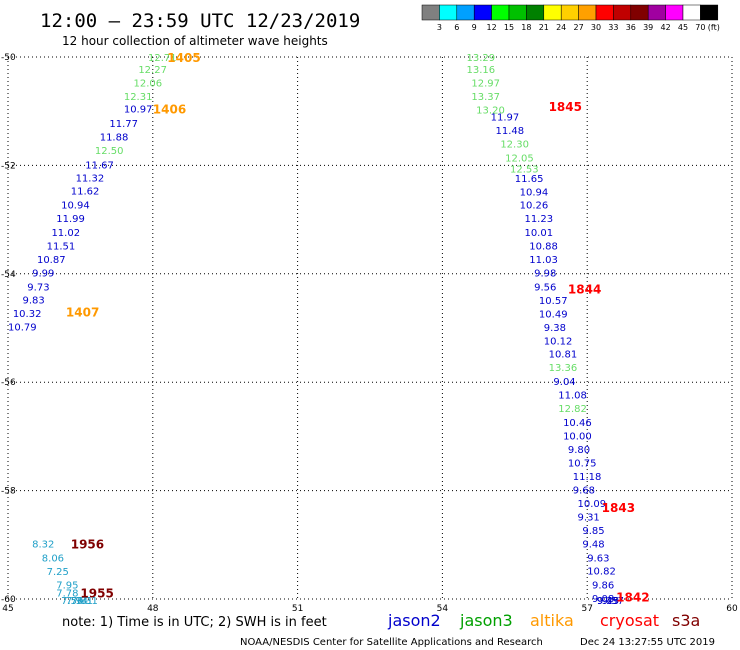 The image size is (740, 650). What do you see at coordinates (43, 274) in the screenshot?
I see `wave-height-value: 9.99` at bounding box center [43, 274].